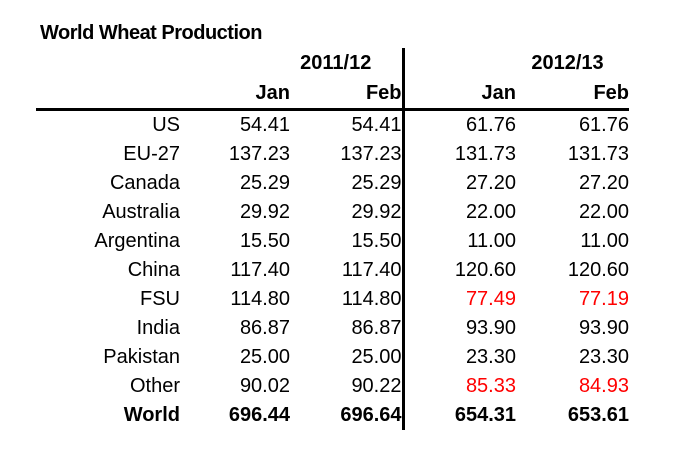 The height and width of the screenshot is (458, 681). Describe the element at coordinates (459, 95) in the screenshot. I see `month-header-jan-2: Jan` at that location.